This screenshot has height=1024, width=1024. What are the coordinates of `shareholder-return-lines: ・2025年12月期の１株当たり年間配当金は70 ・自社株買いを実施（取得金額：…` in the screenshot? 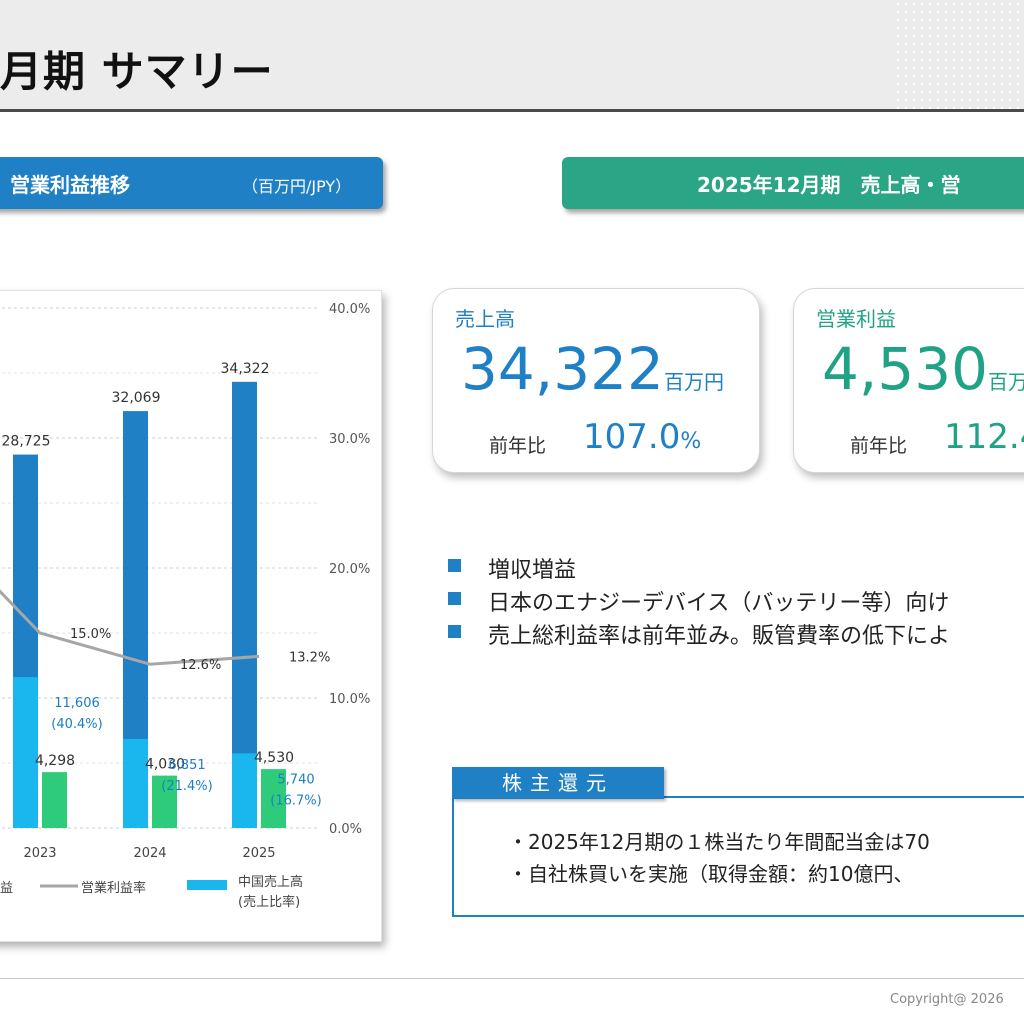 It's located at (719, 858).